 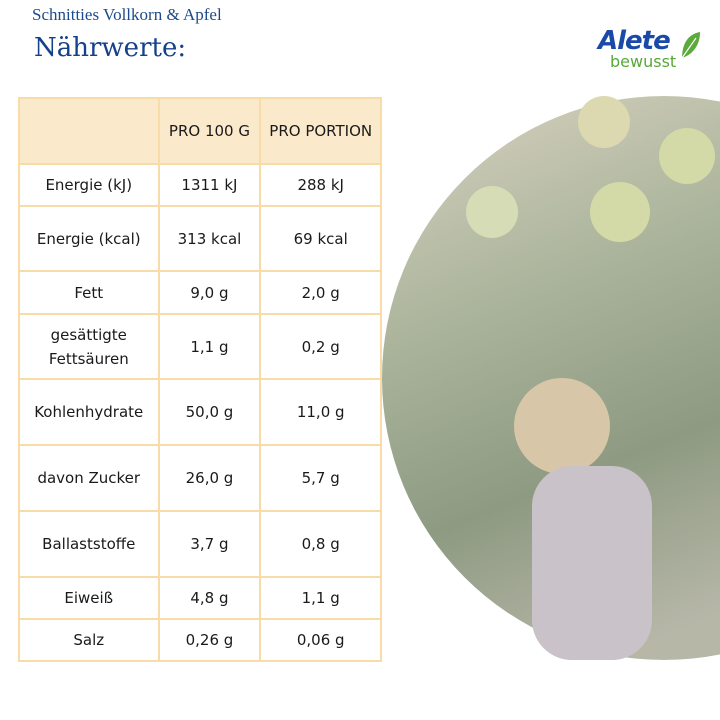 What do you see at coordinates (89, 478) in the screenshot?
I see `nutrient-label: davon Zucker` at bounding box center [89, 478].